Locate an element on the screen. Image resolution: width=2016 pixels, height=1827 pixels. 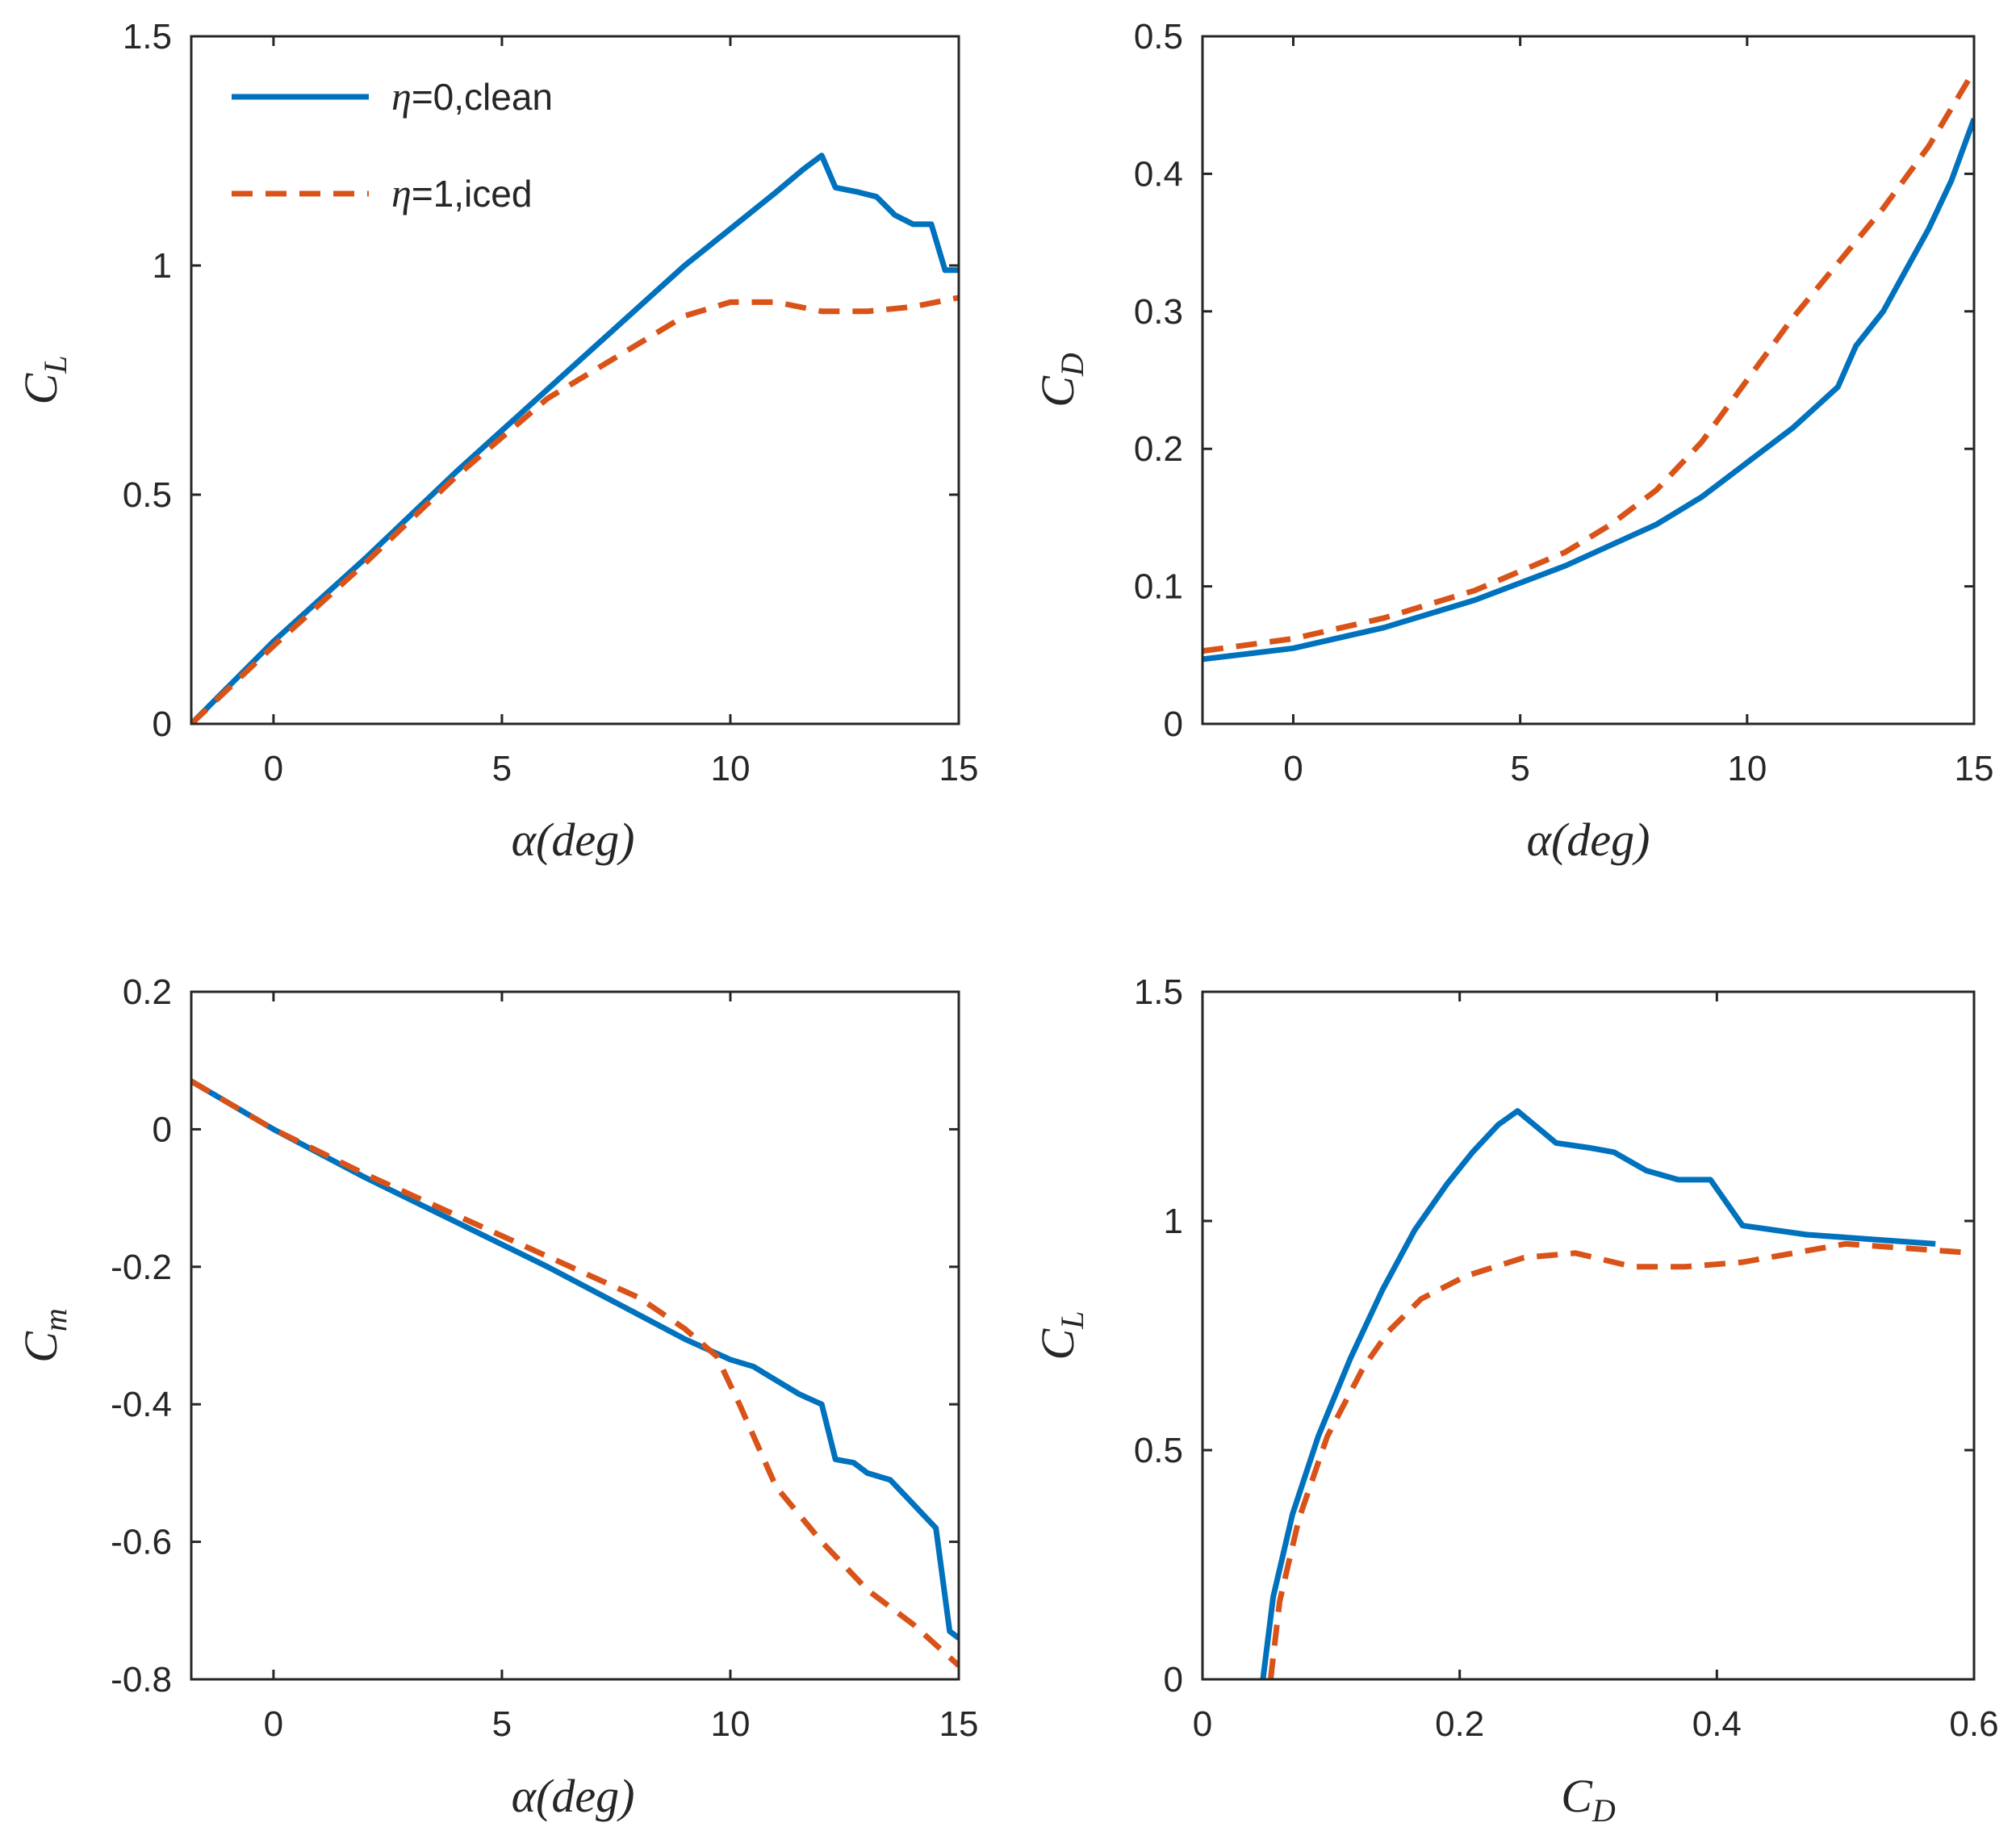
legend-label-clean: η=0,clean is located at coordinates (472, 96).